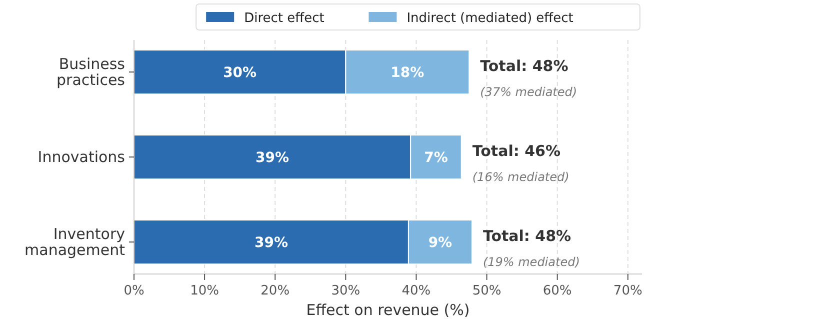 The width and height of the screenshot is (813, 319). What do you see at coordinates (91, 72) in the screenshot?
I see `y-tick-label: Business practices` at bounding box center [91, 72].